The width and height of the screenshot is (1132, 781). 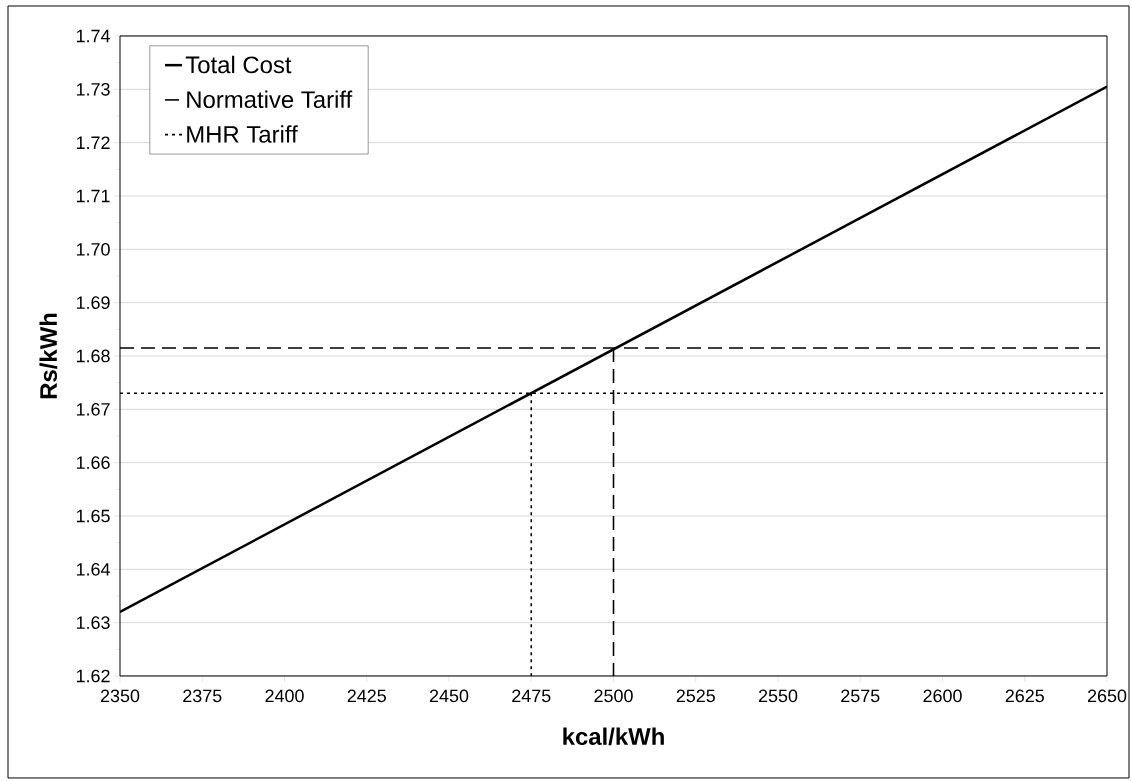 What do you see at coordinates (202, 696) in the screenshot?
I see `x-tick-label: 2375` at bounding box center [202, 696].